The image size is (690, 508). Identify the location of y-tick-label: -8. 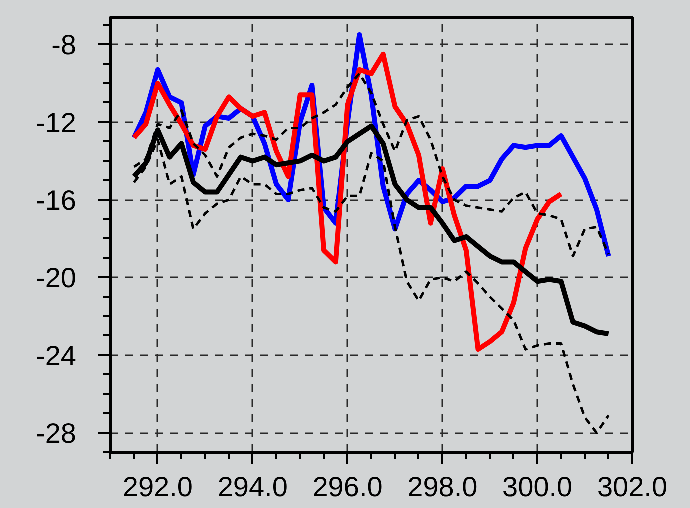
(64, 45).